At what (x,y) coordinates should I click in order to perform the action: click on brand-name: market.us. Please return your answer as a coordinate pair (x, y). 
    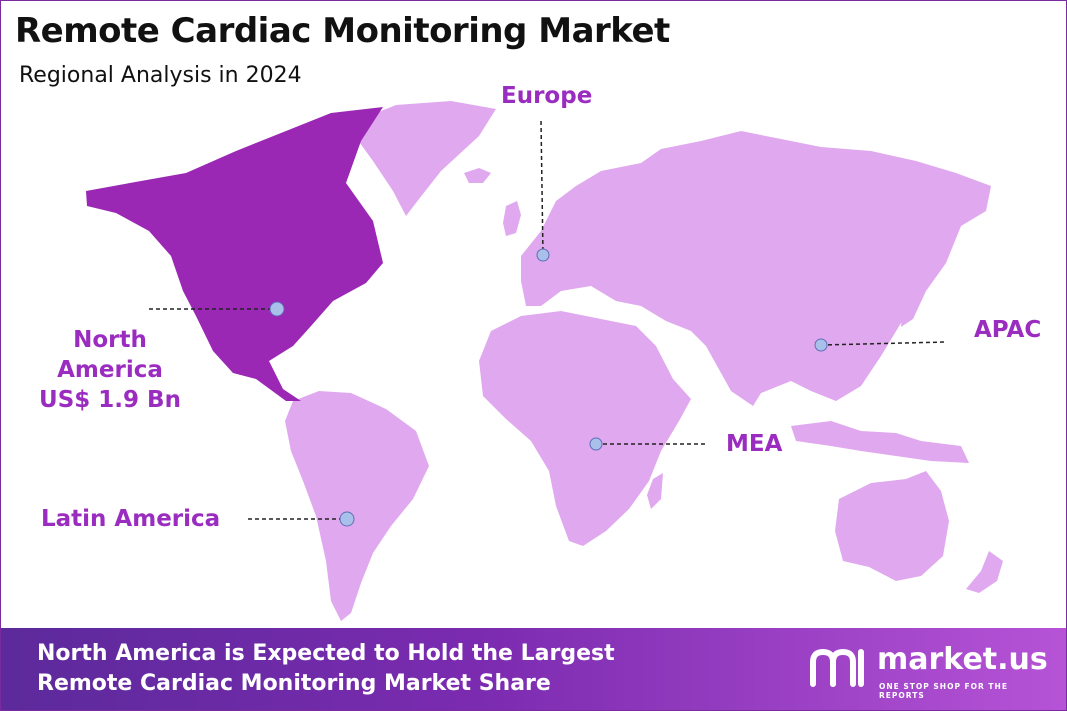
    Looking at the image, I should click on (962, 659).